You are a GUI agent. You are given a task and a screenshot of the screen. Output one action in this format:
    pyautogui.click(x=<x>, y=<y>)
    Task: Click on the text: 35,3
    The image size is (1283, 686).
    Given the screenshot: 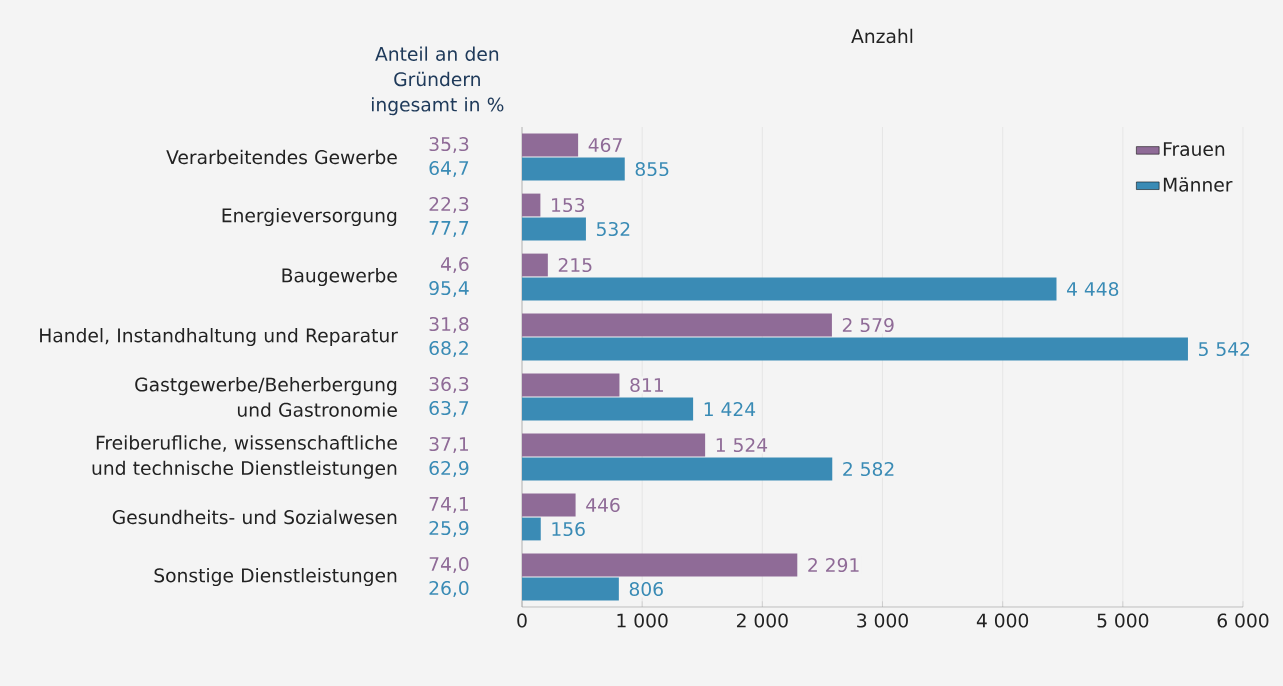 What is the action you would take?
    pyautogui.click(x=449, y=145)
    